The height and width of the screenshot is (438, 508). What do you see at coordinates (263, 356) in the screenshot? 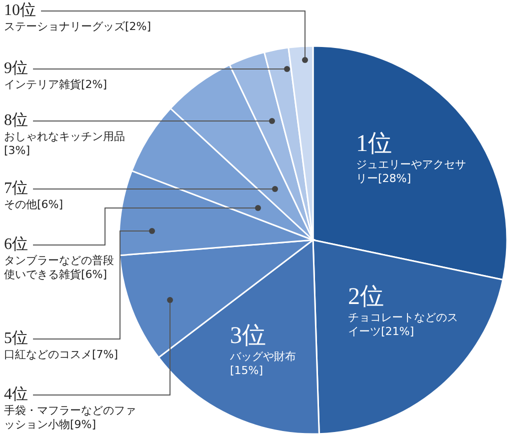
I see `slice-label: バッグや財布` at bounding box center [263, 356].